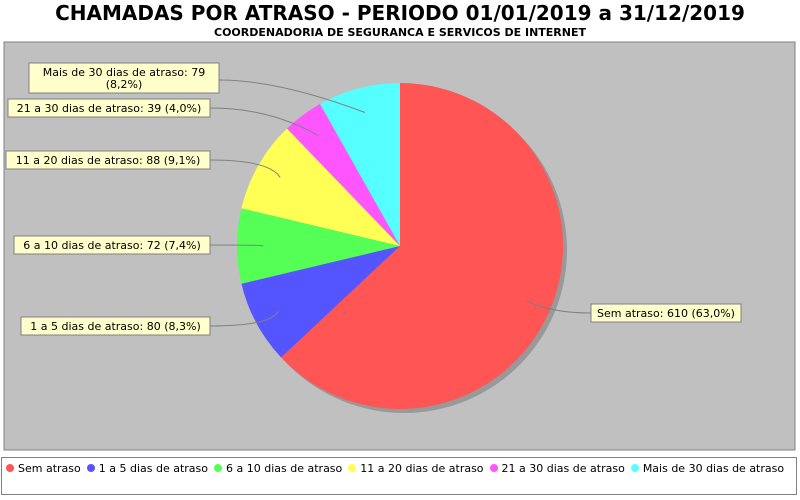  I want to click on data-label-3: 6 a 10 dias de atraso: 72 (7,4%), so click(112, 245).